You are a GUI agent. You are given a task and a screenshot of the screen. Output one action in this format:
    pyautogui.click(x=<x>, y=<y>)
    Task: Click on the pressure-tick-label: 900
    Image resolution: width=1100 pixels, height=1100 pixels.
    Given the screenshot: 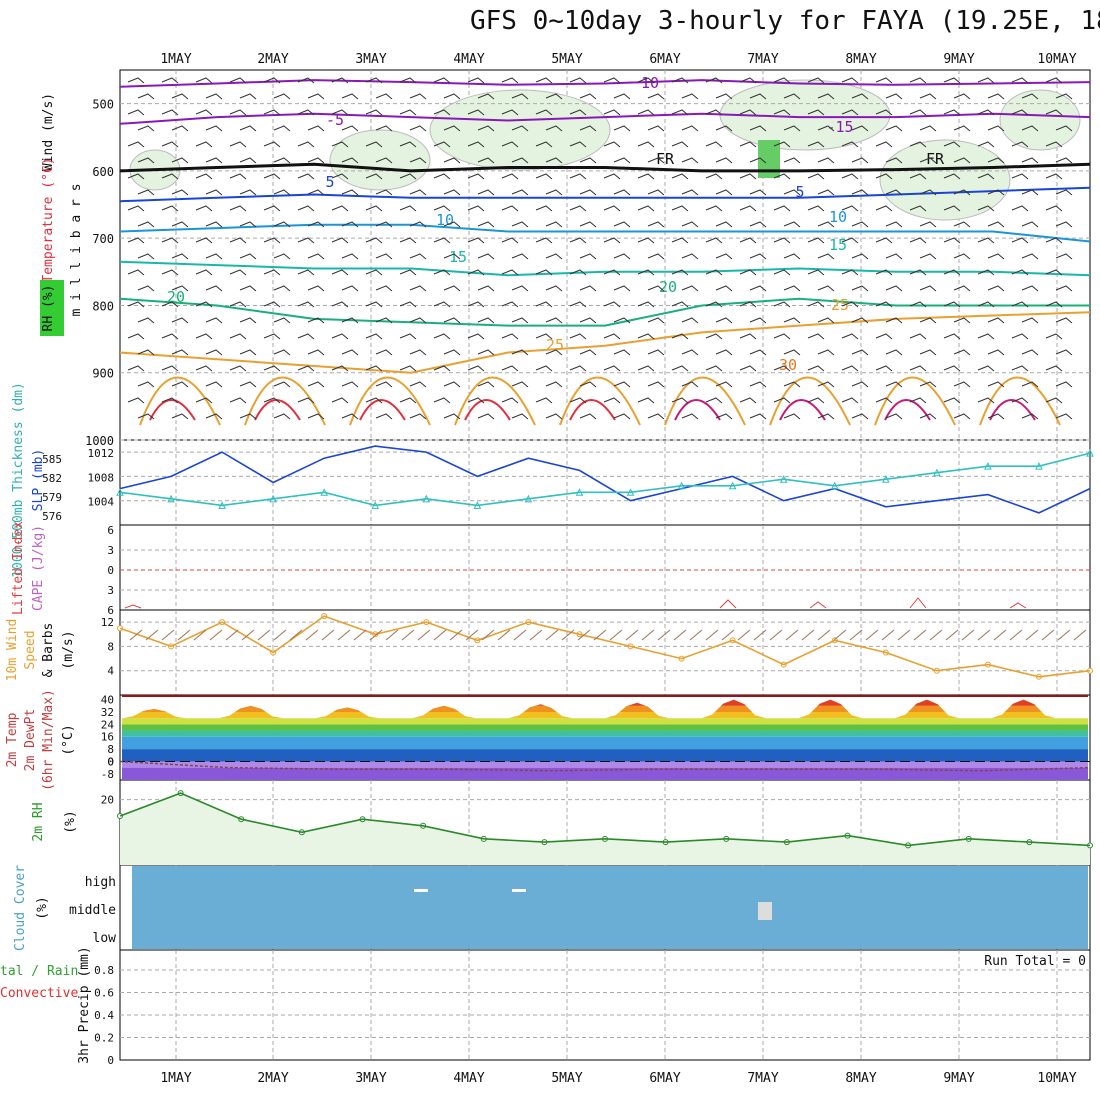 What is the action you would take?
    pyautogui.click(x=103, y=374)
    